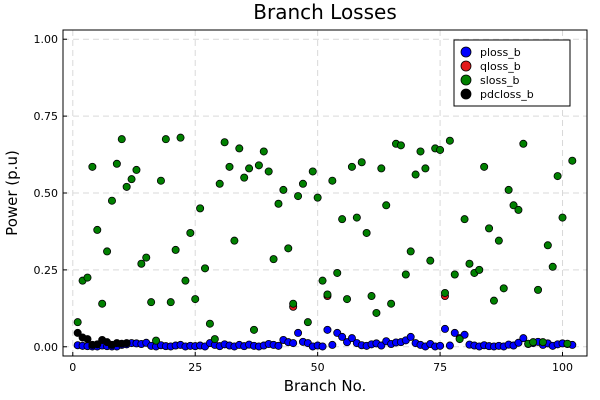 The height and width of the screenshot is (400, 600). Describe the element at coordinates (500, 52) in the screenshot. I see `legend-label: ploss_b` at that location.